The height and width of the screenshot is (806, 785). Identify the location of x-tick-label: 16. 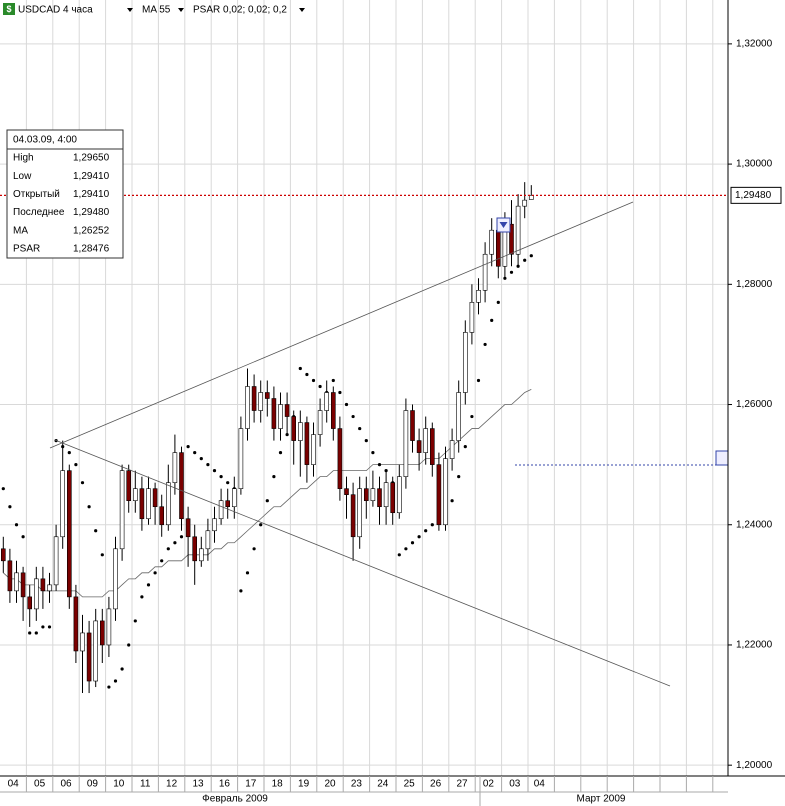
(225, 784).